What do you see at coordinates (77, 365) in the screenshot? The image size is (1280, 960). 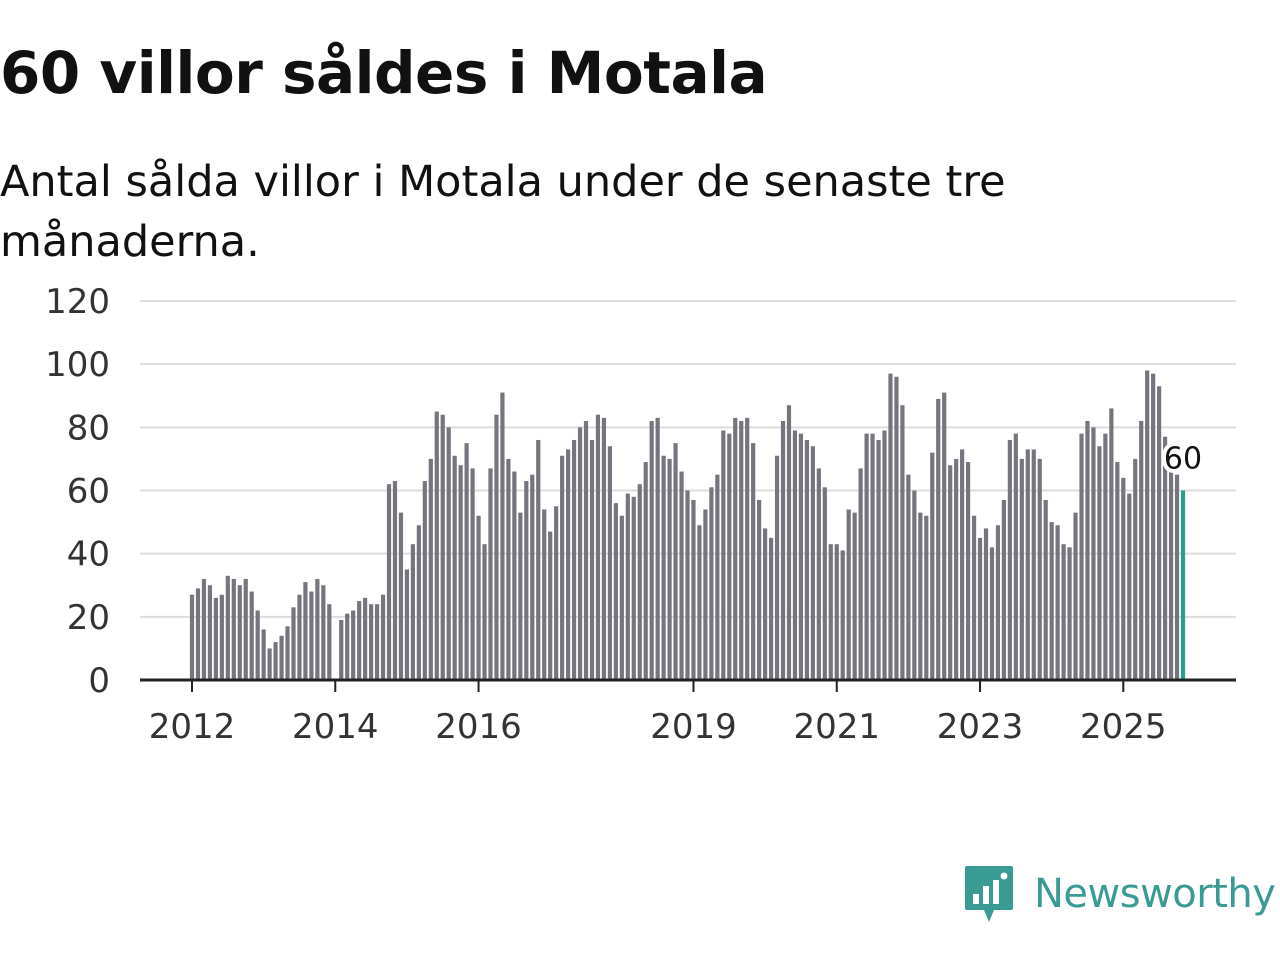 I see `y-tick-label: 100` at bounding box center [77, 365].